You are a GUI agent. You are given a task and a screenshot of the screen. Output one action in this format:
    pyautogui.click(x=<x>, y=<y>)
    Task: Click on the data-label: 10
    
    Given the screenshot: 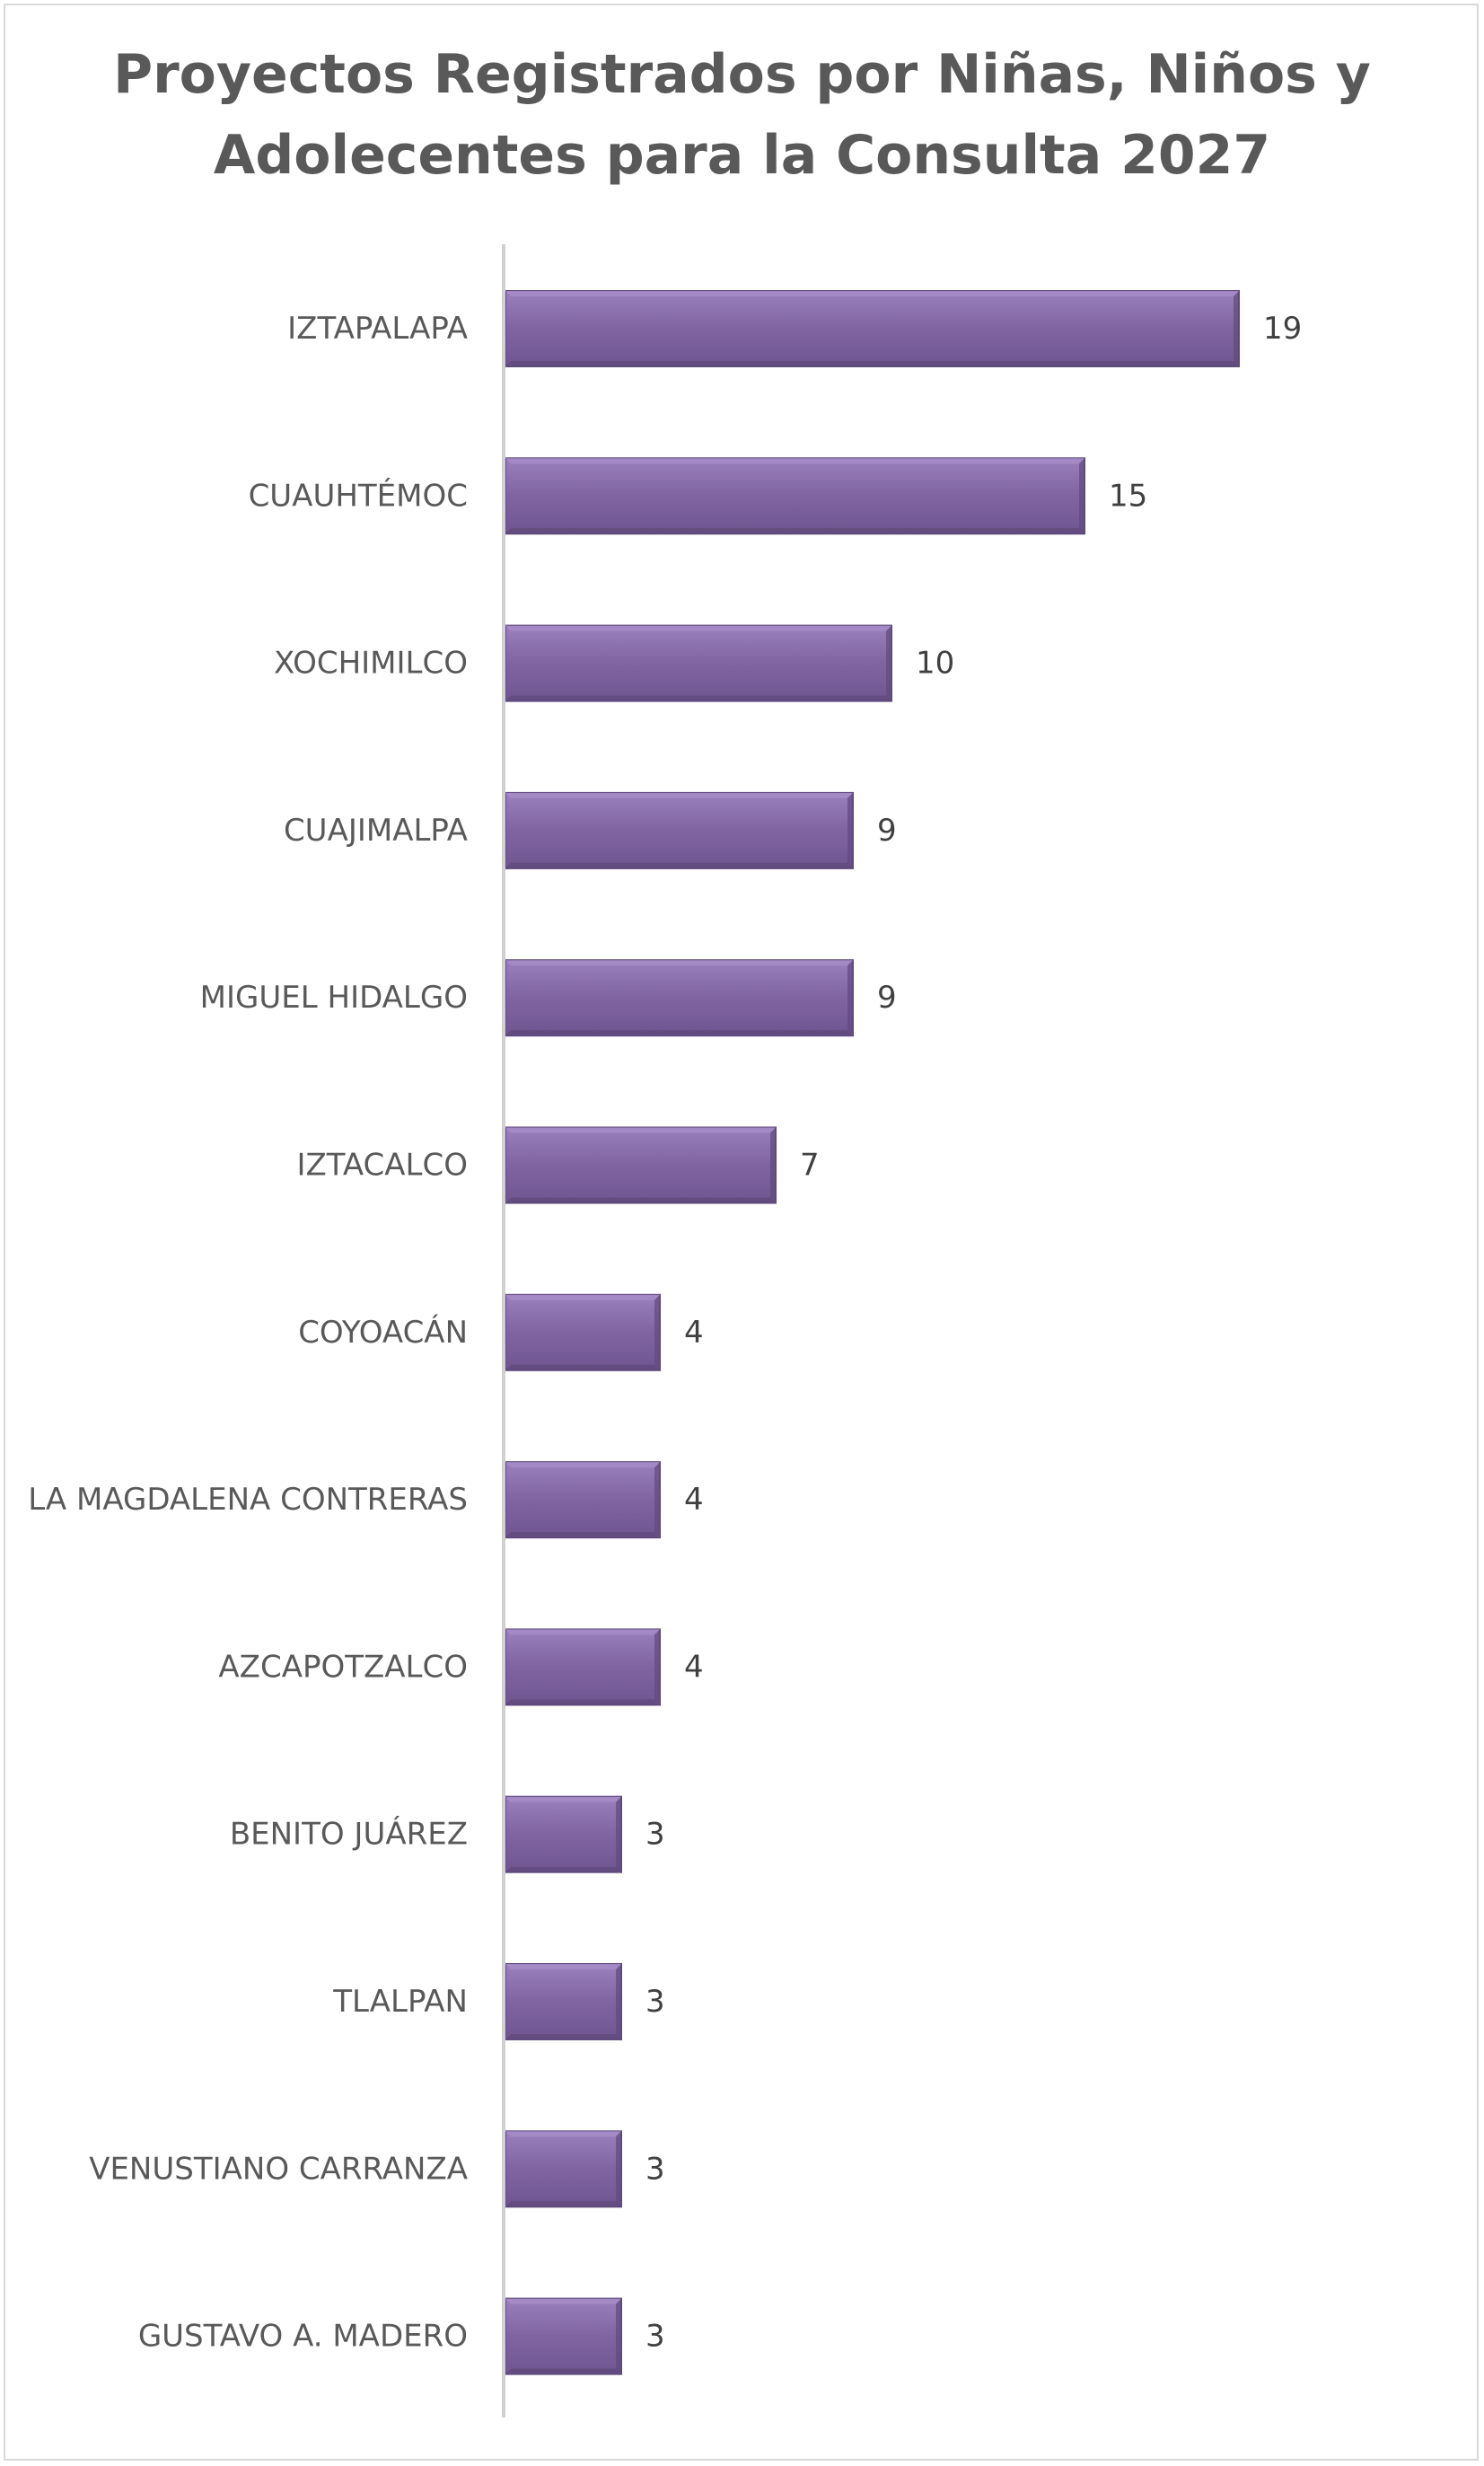 What is the action you would take?
    pyautogui.click(x=935, y=664)
    